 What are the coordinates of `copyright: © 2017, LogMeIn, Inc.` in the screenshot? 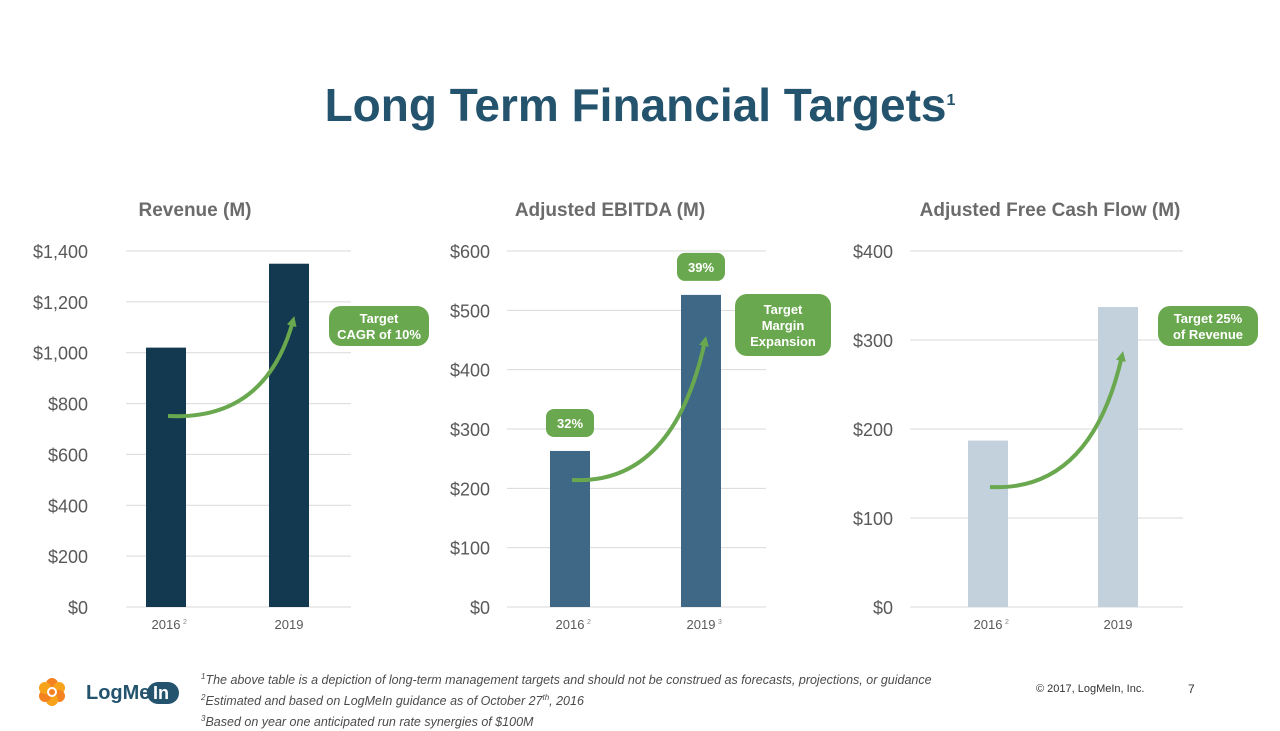 It's located at (1090, 689).